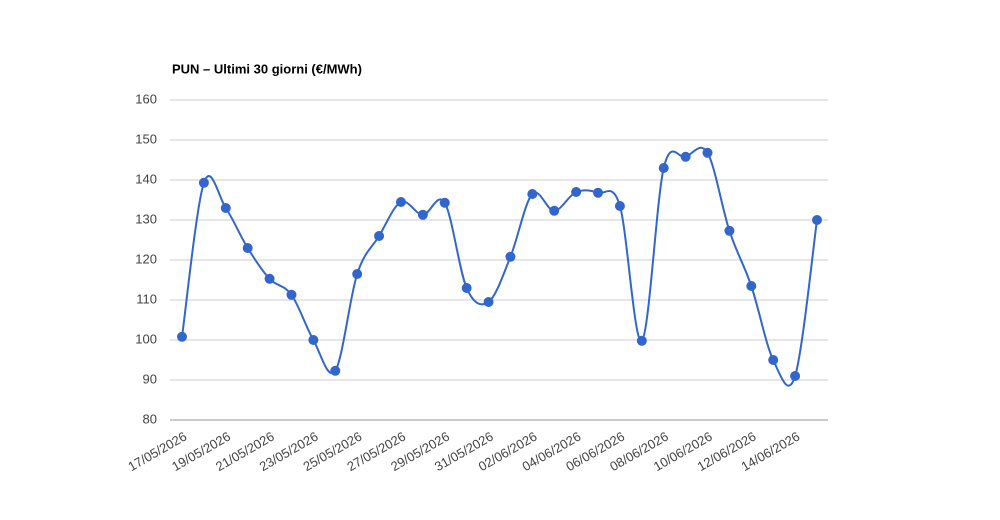 This screenshot has height=520, width=1000. I want to click on y-tick-label: 140, so click(146, 178).